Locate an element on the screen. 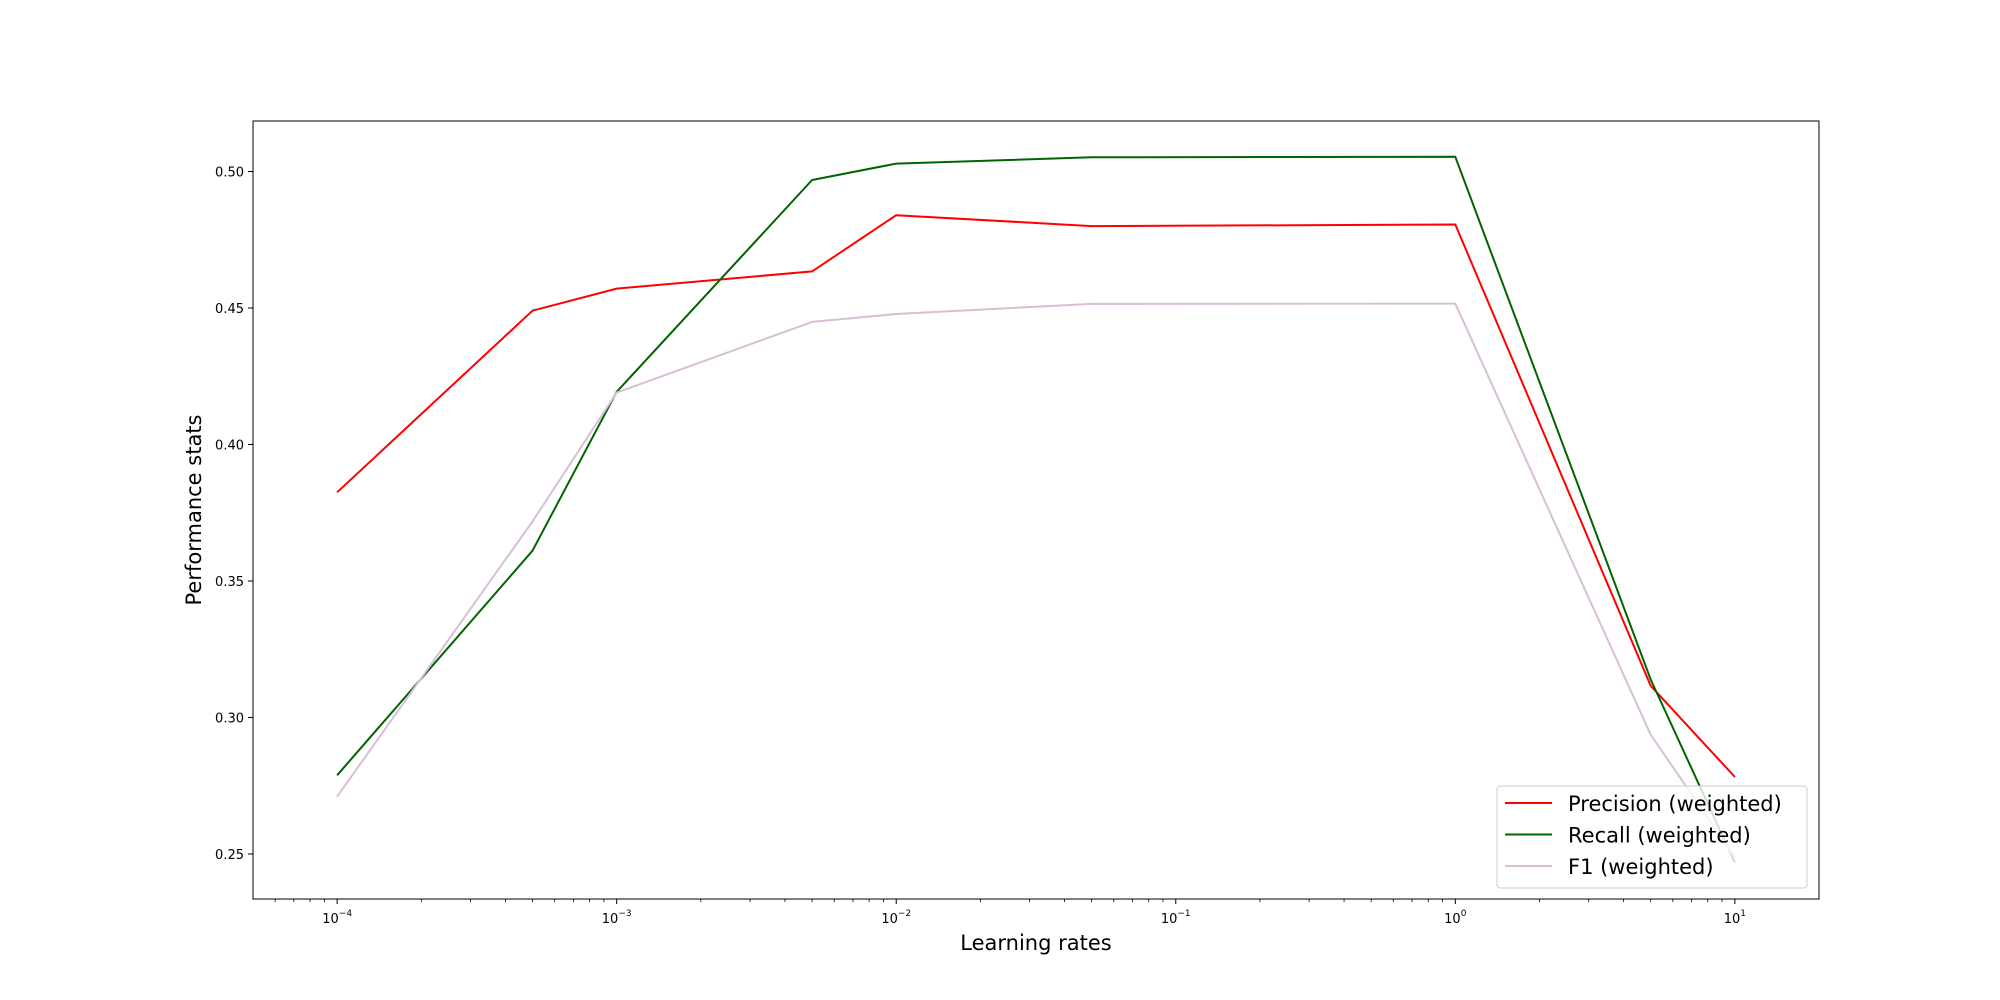  x-tick-label-6: 10¹ is located at coordinates (1735, 918).